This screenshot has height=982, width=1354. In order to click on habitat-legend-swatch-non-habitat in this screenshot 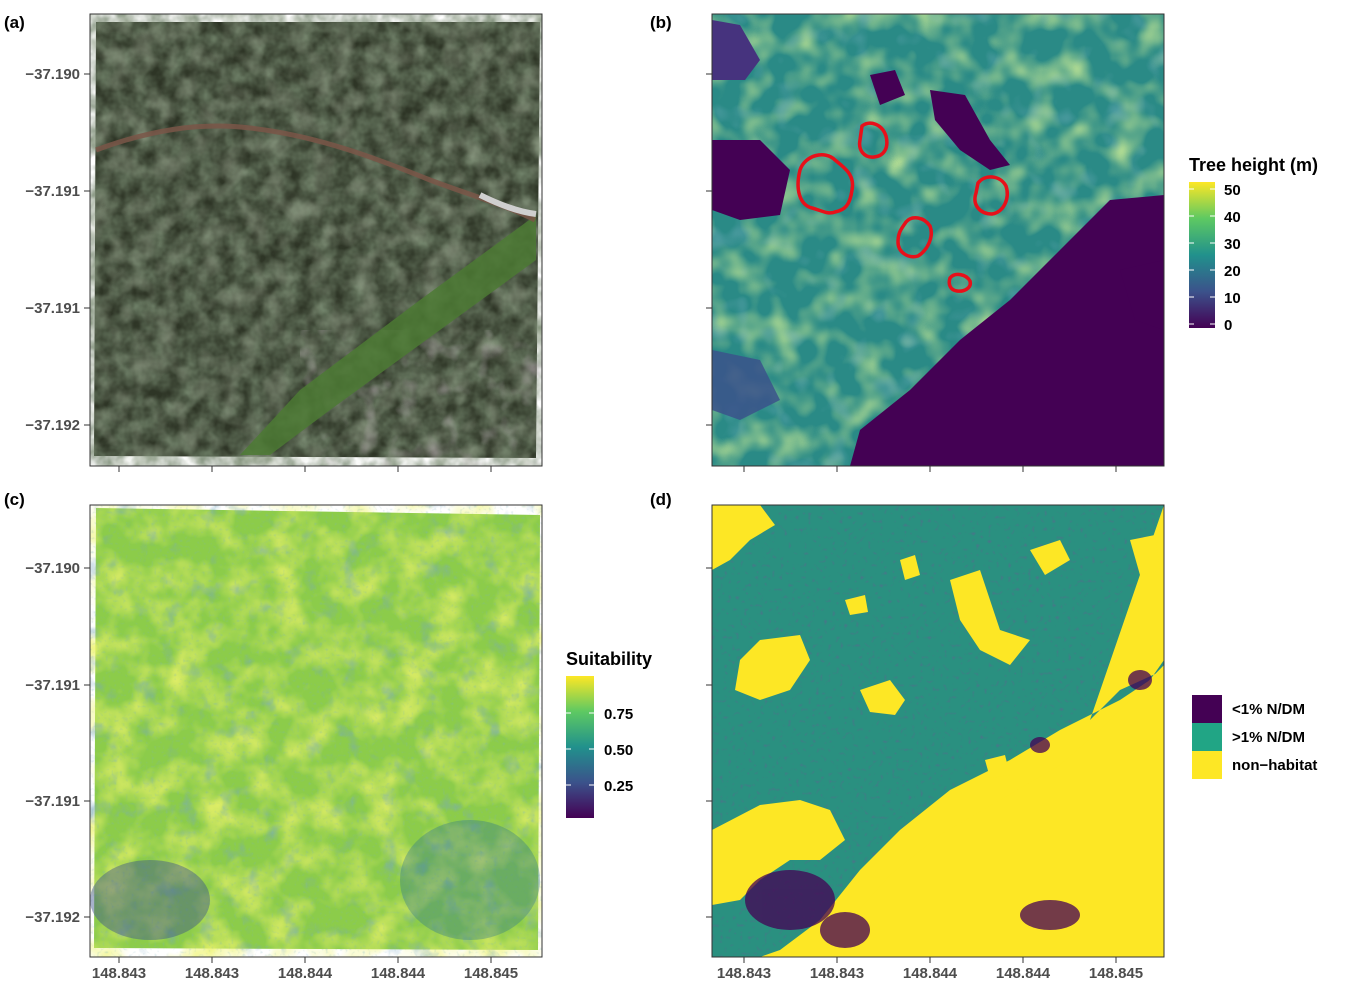, I will do `click(1207, 765)`.